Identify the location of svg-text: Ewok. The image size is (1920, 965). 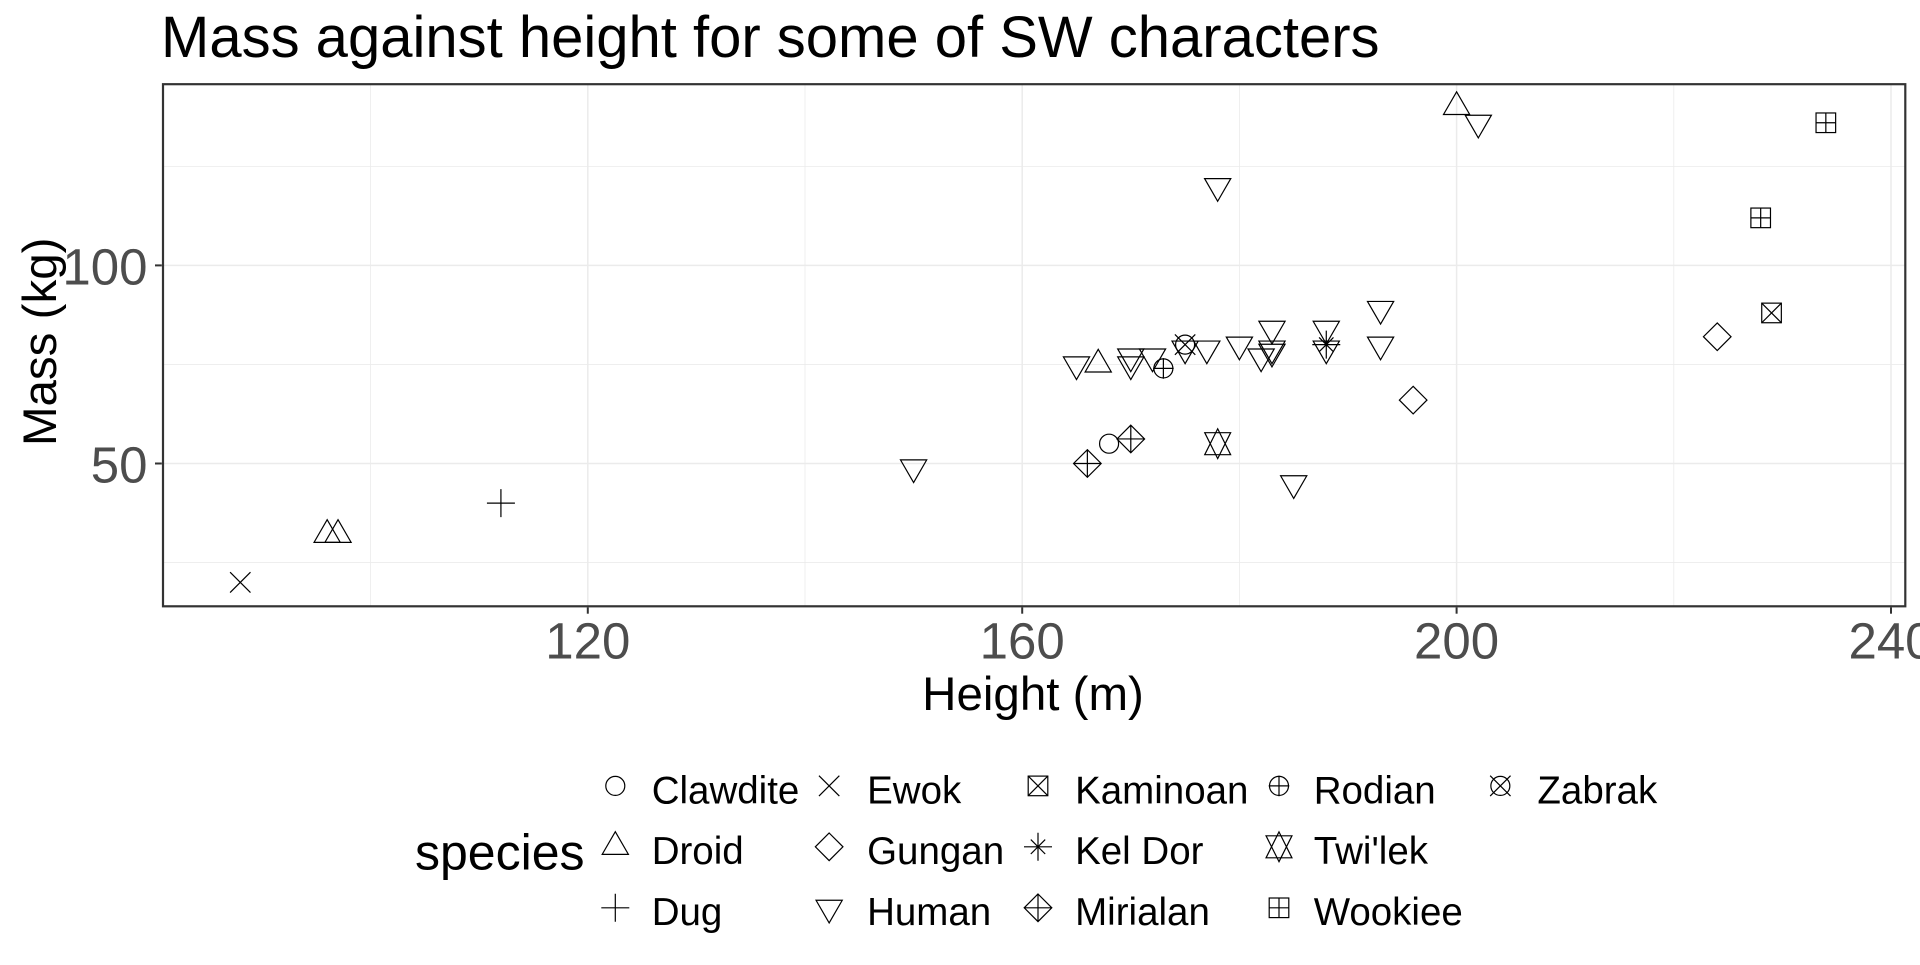
(914, 790).